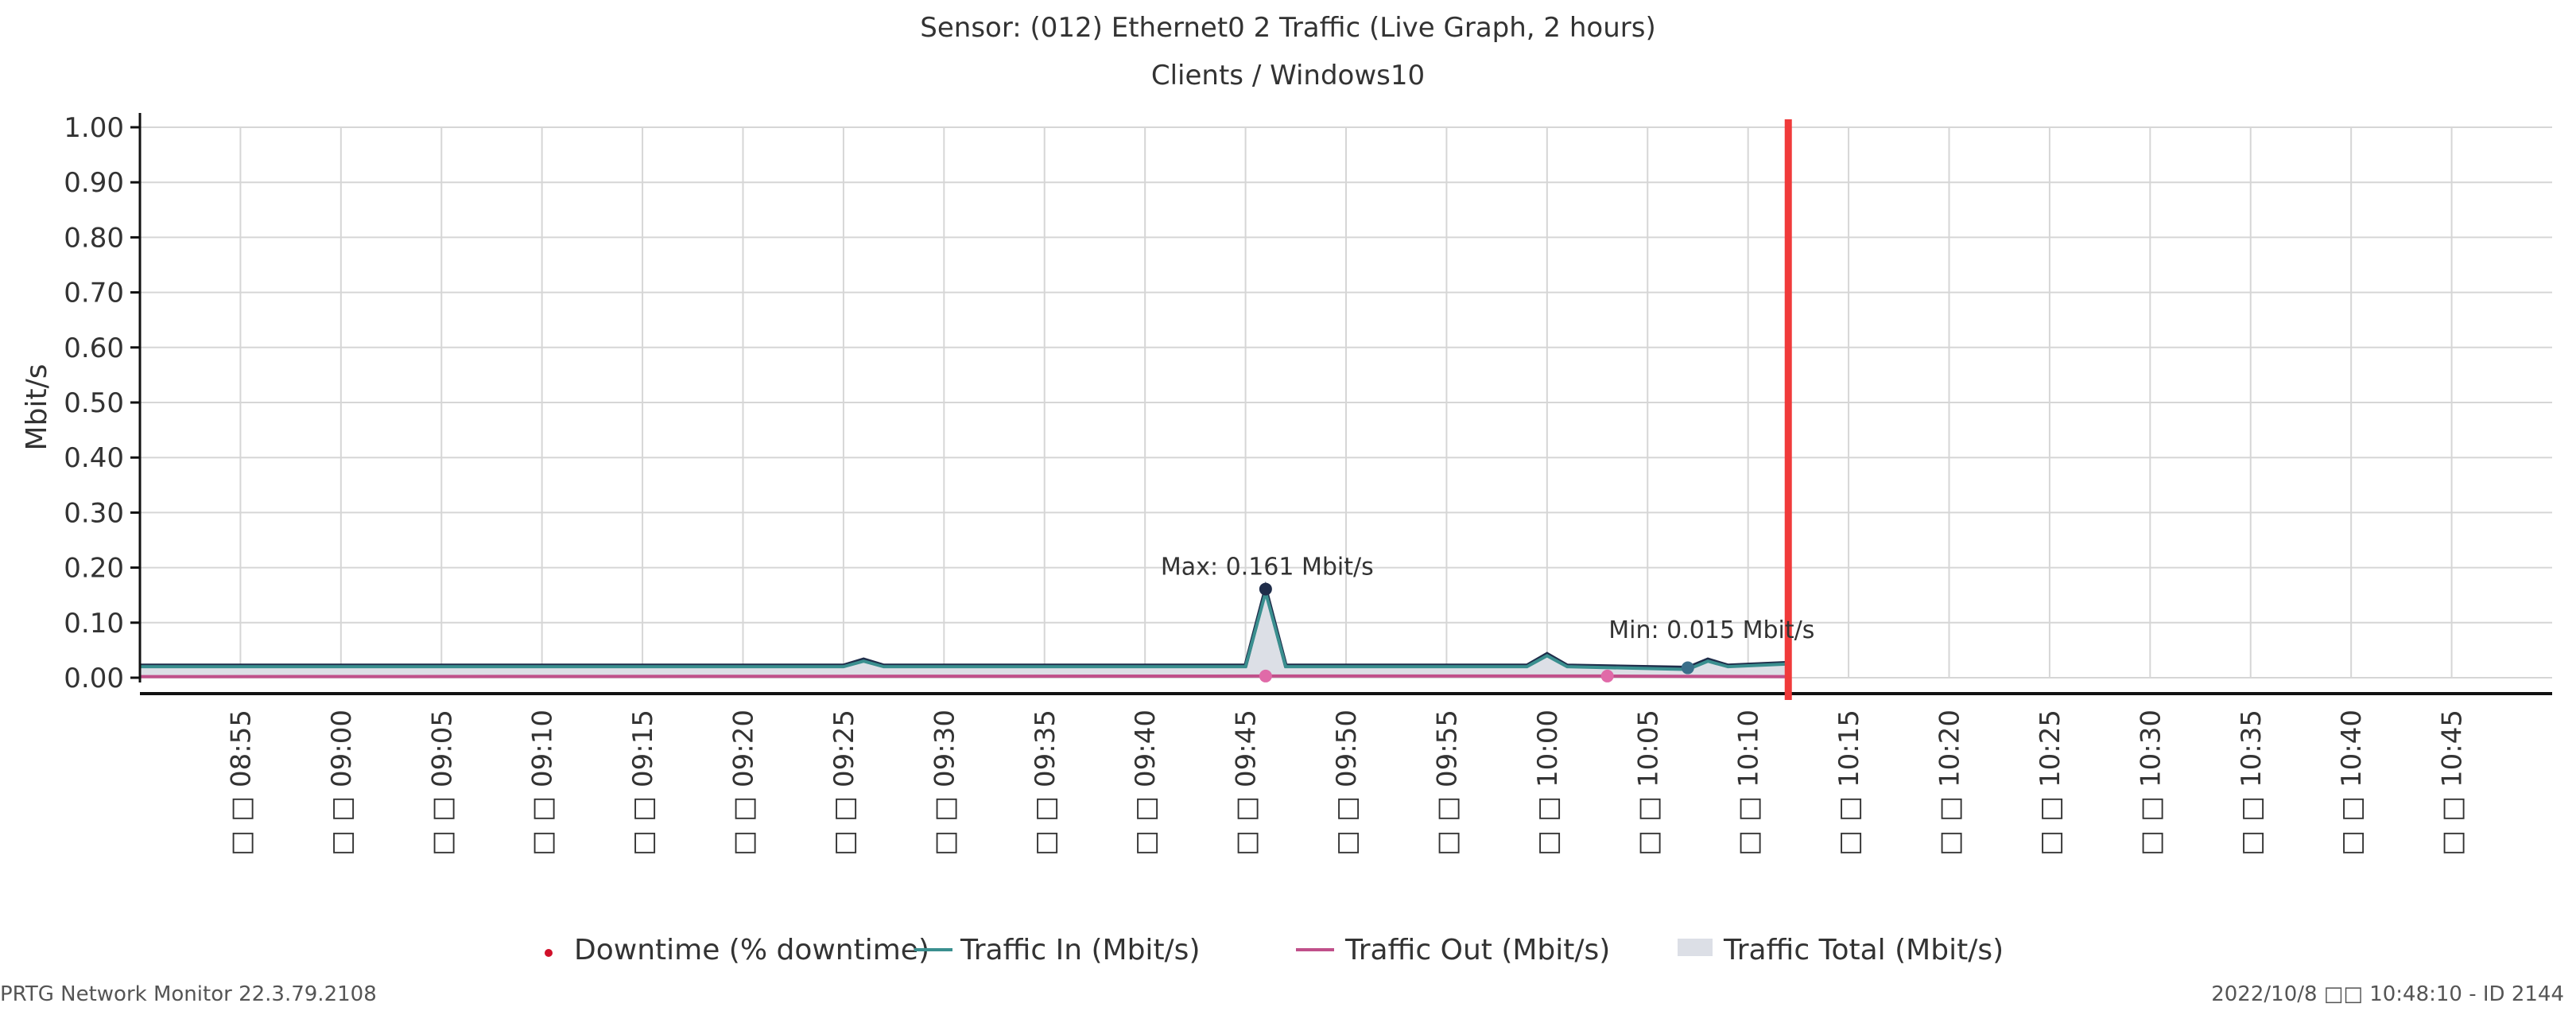 Image resolution: width=2576 pixels, height=1011 pixels. I want to click on y-tick-label: 0.50, so click(94, 403).